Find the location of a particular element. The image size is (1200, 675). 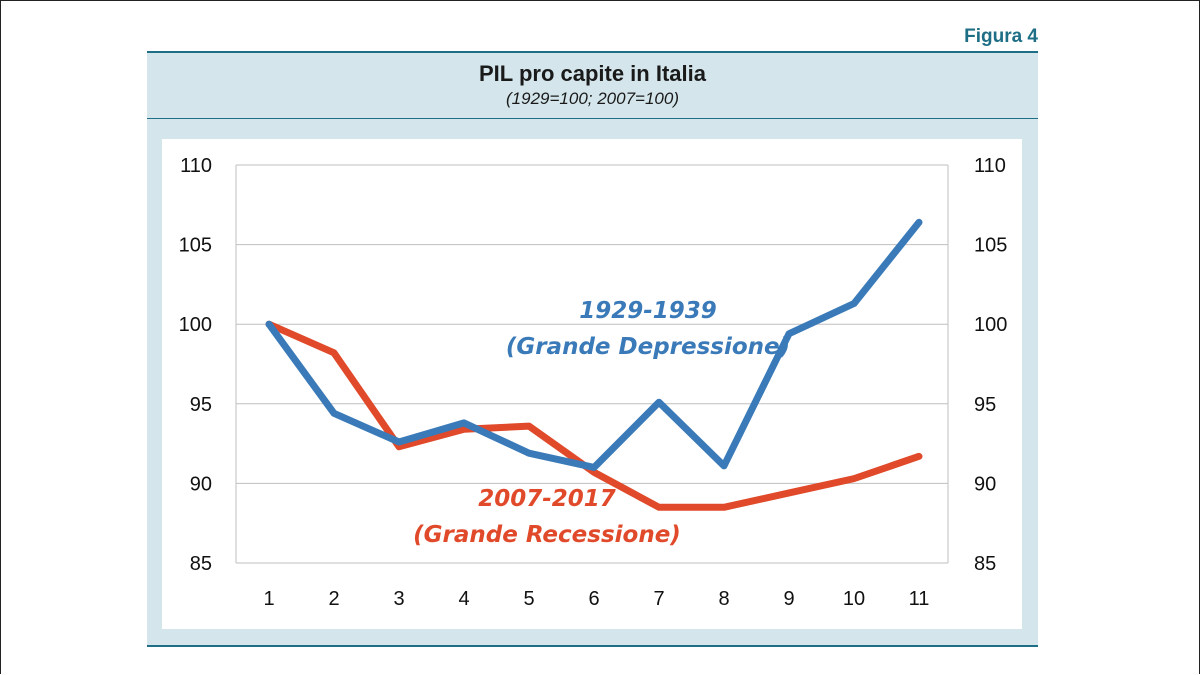

x-tick-5: 5 is located at coordinates (528, 599).